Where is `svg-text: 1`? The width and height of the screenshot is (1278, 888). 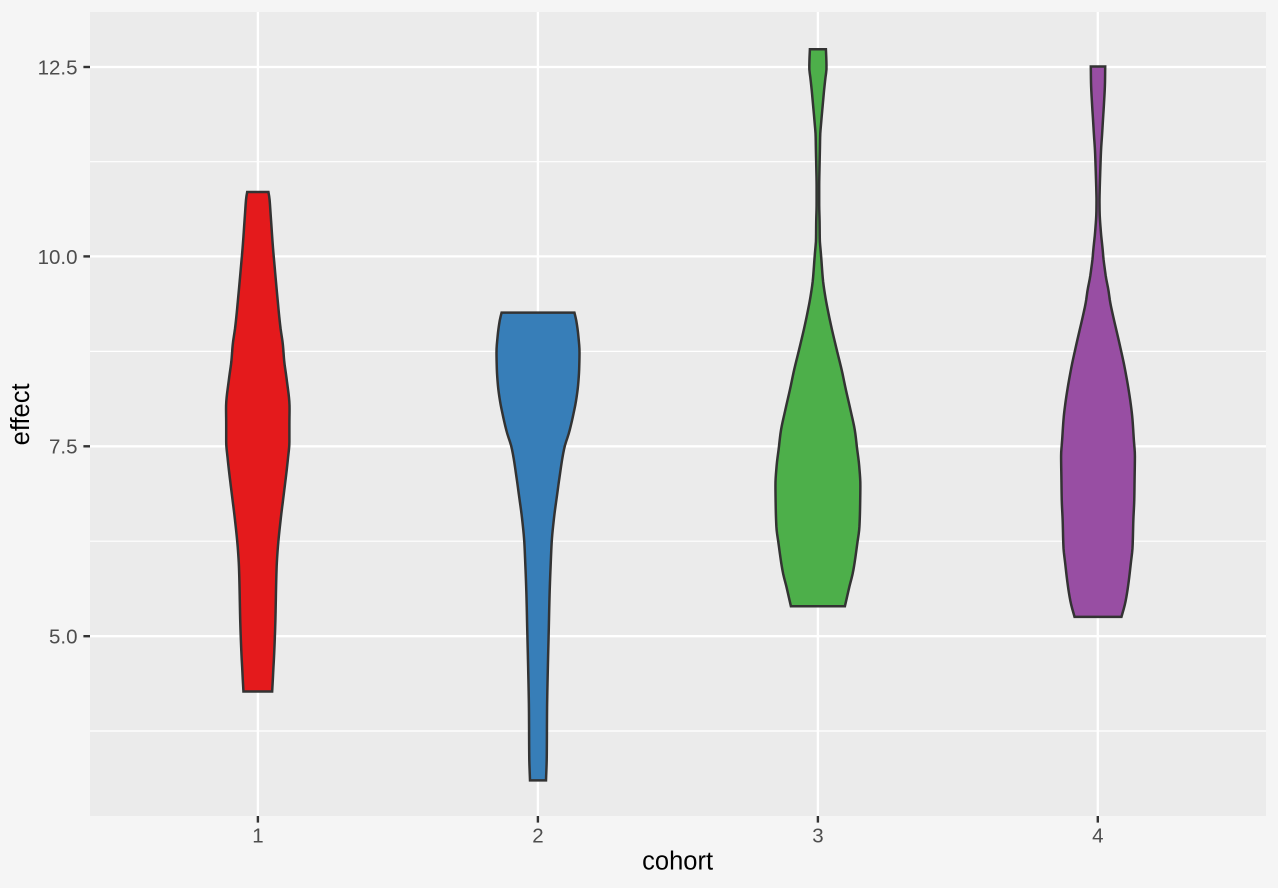
svg-text: 1 is located at coordinates (257, 836).